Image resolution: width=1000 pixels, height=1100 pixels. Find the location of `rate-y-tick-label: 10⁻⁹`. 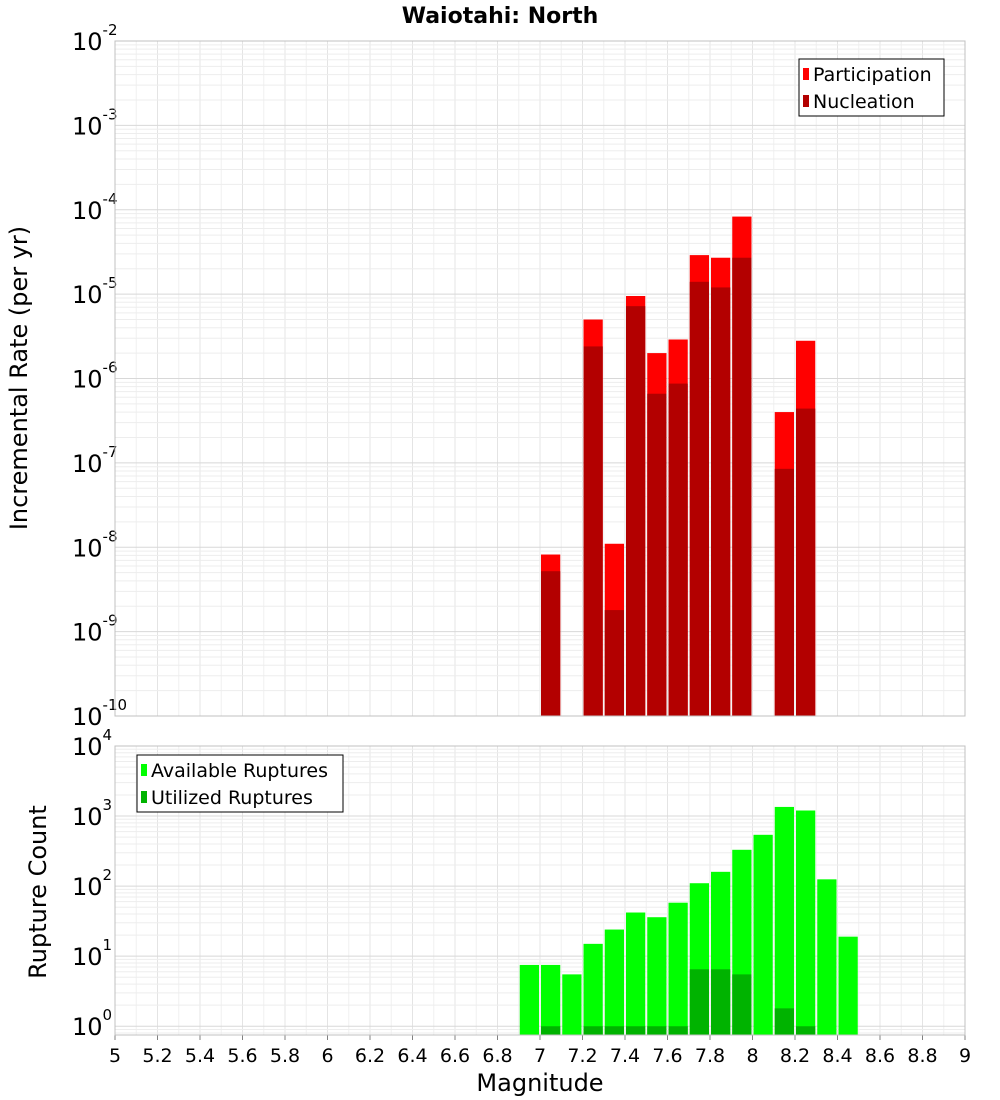

rate-y-tick-label: 10⁻⁹ is located at coordinates (95, 629).